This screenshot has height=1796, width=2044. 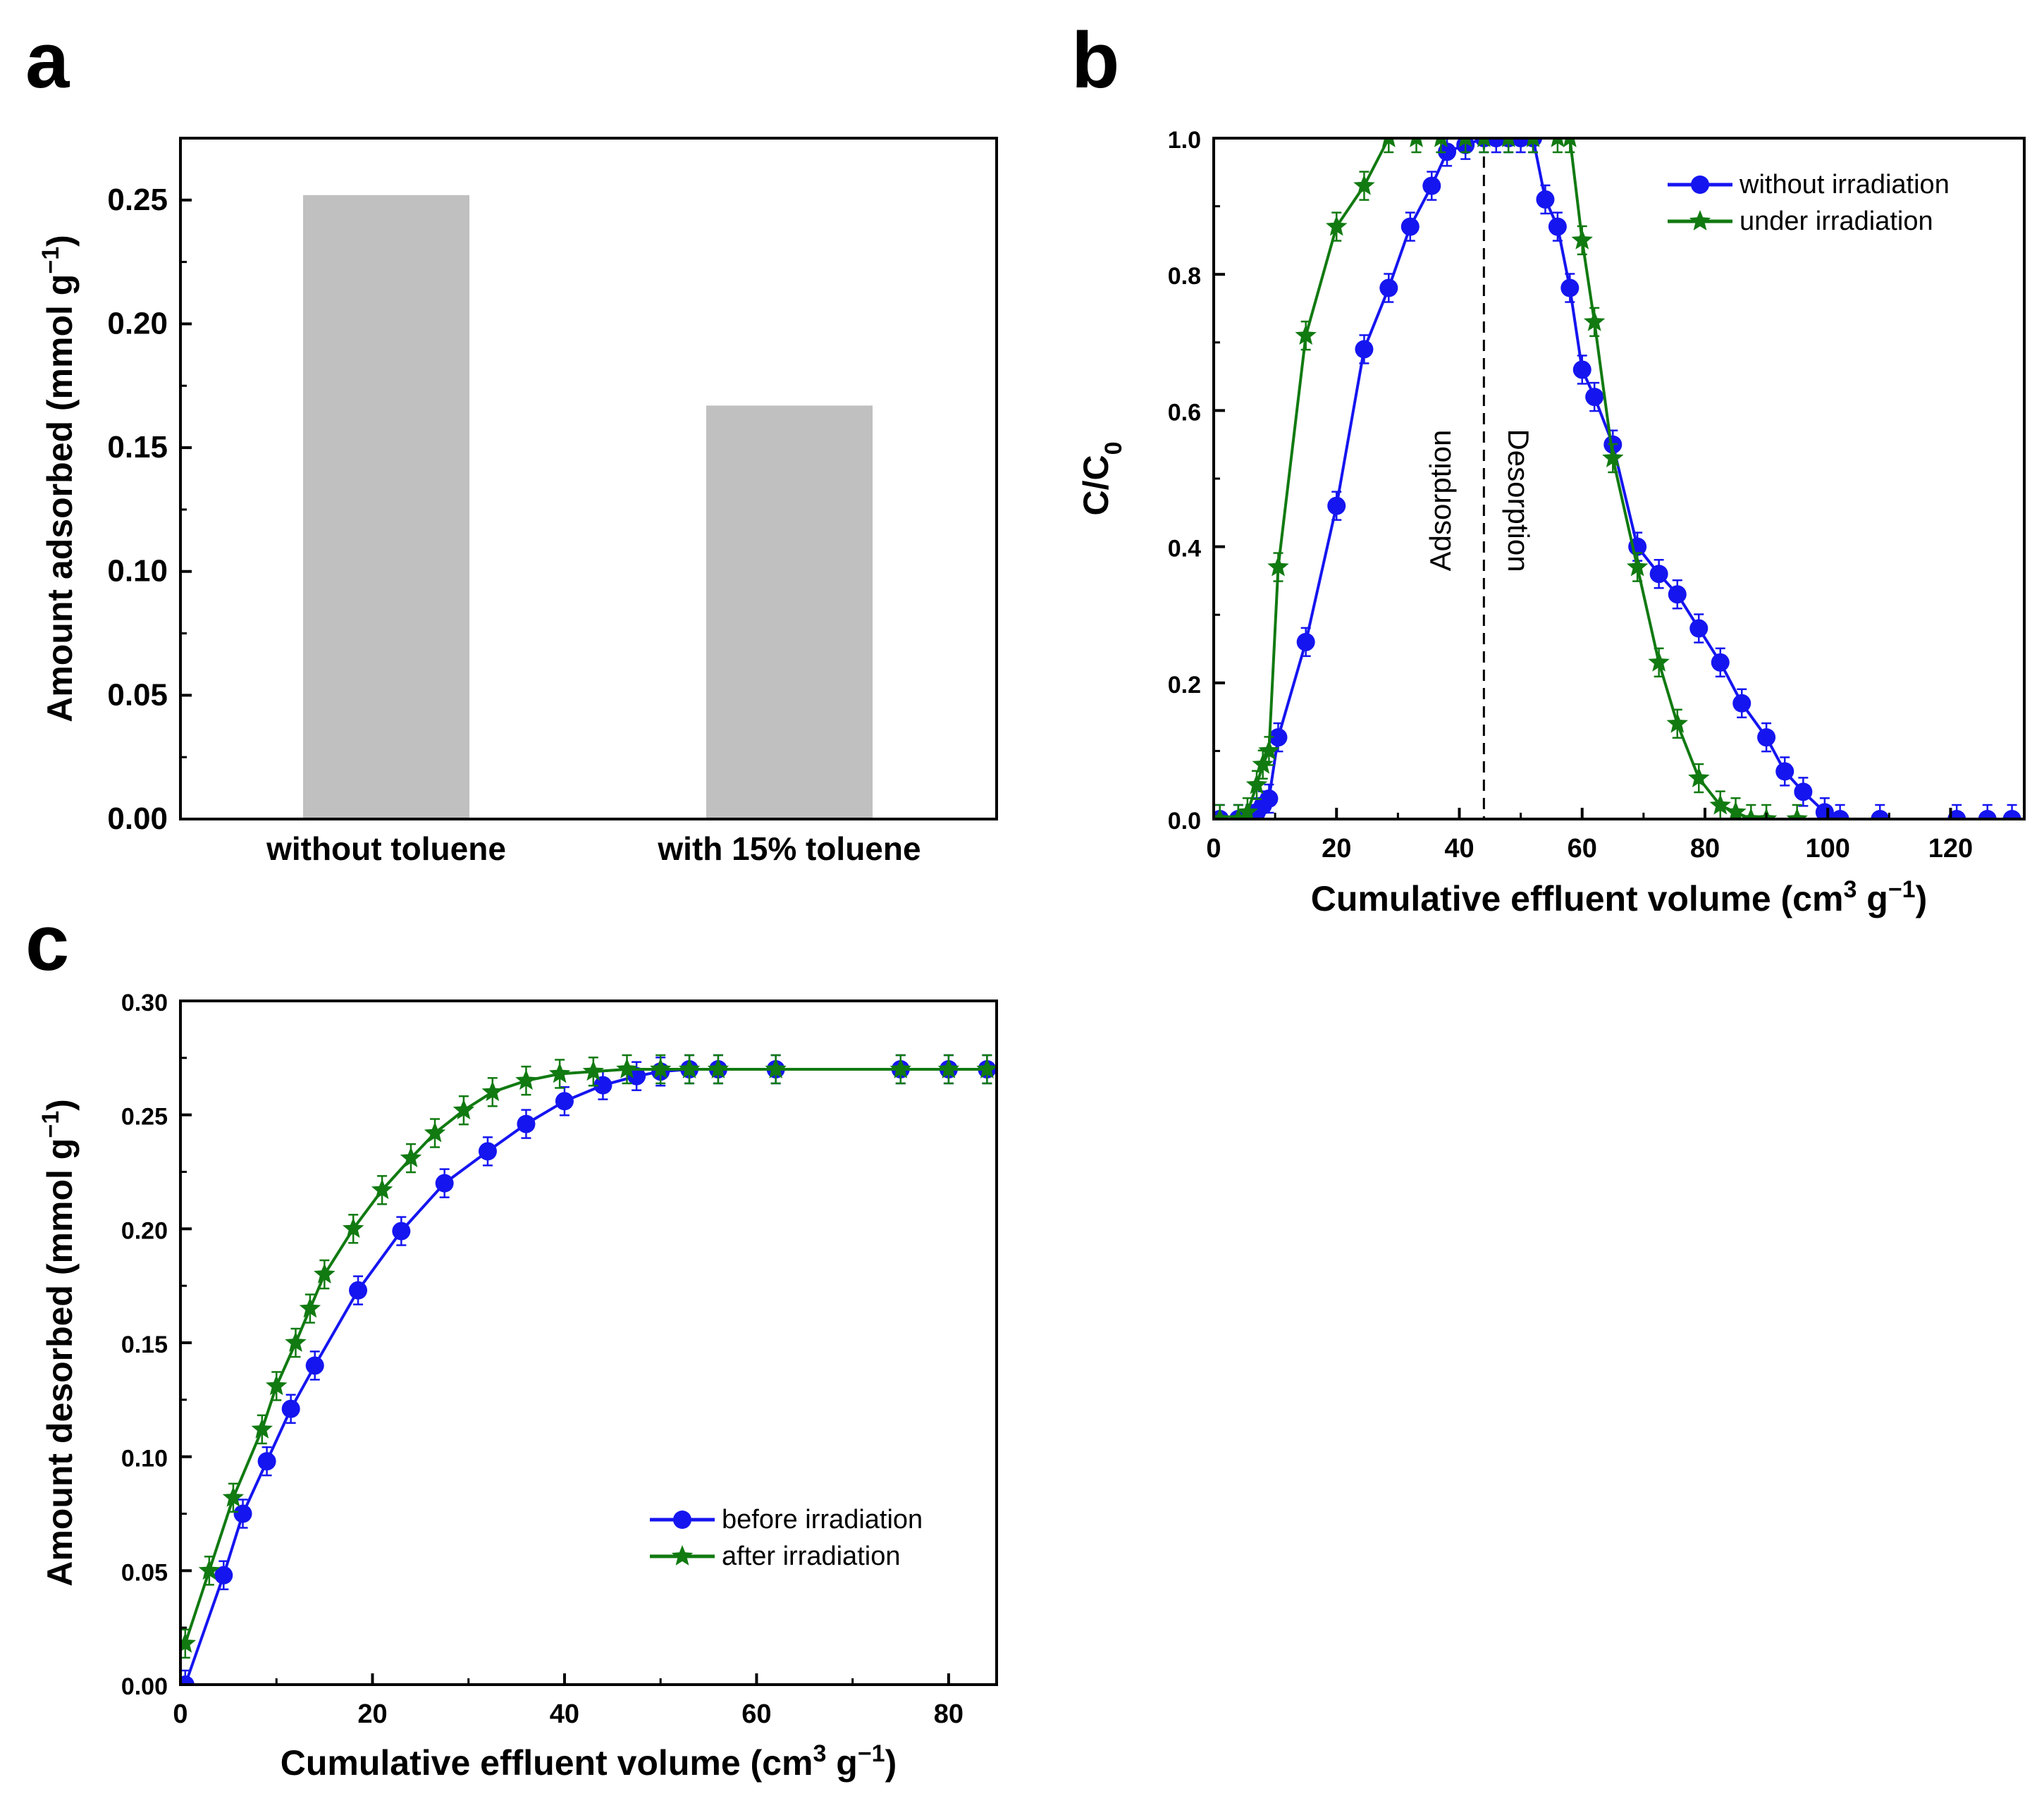 I want to click on annotation-desorption: Desorption, so click(x=1519, y=500).